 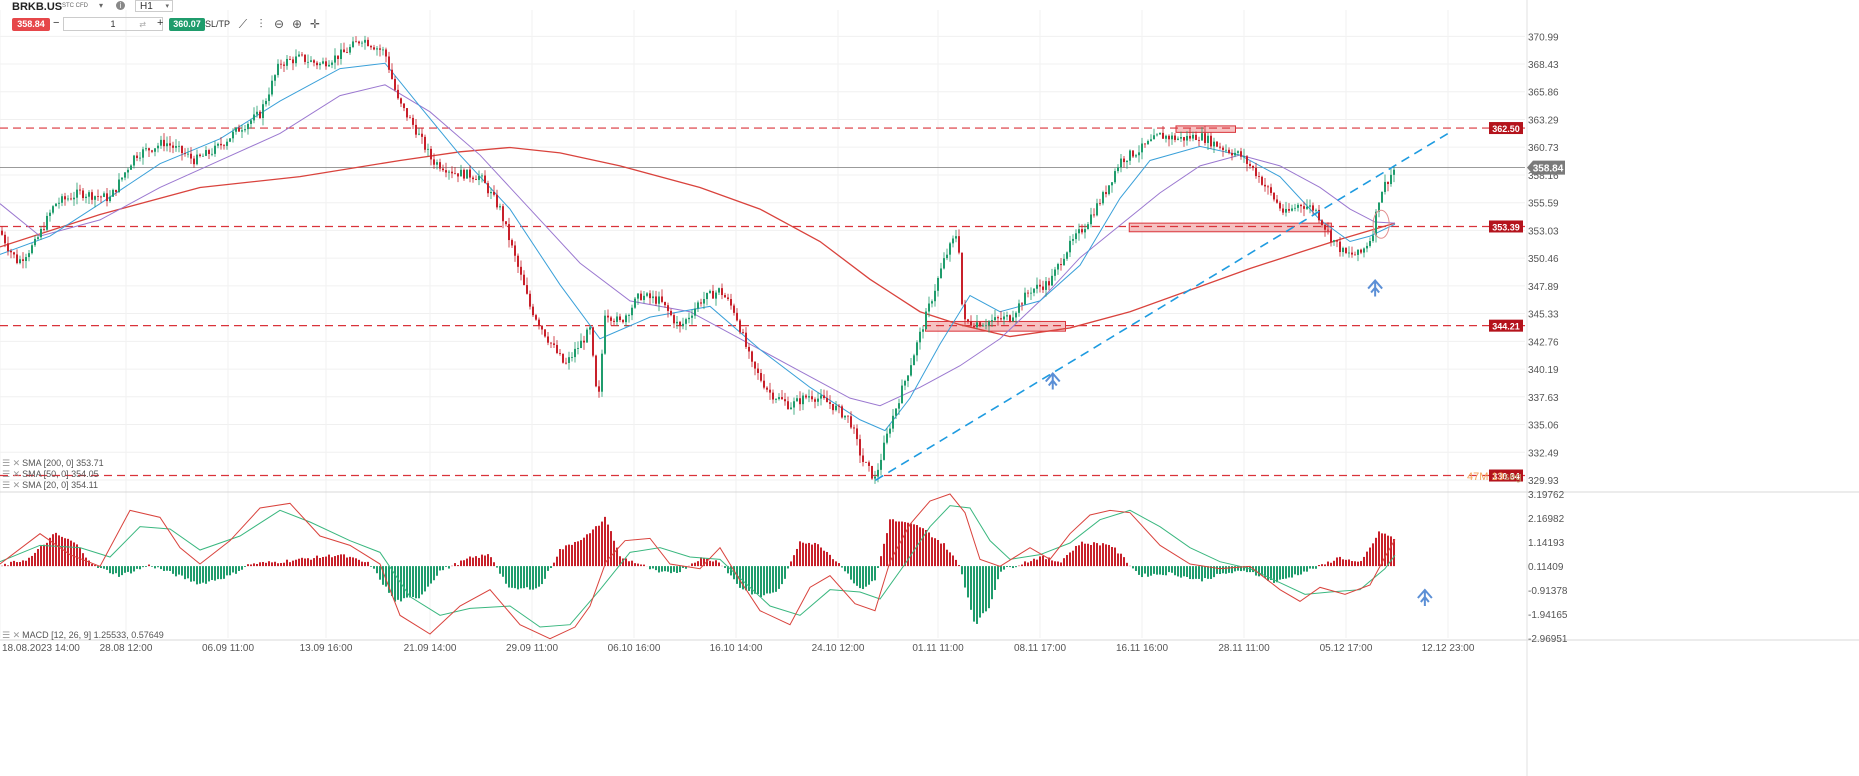 What do you see at coordinates (50, 474) in the screenshot?
I see `sma50-legend: ☰ ✕ SMA [50, 0] 354.05` at bounding box center [50, 474].